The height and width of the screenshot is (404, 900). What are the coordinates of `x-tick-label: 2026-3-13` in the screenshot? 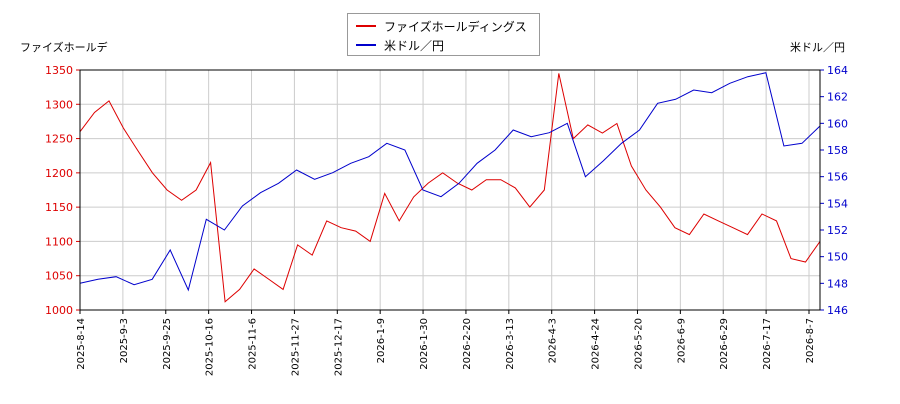 It's located at (510, 344).